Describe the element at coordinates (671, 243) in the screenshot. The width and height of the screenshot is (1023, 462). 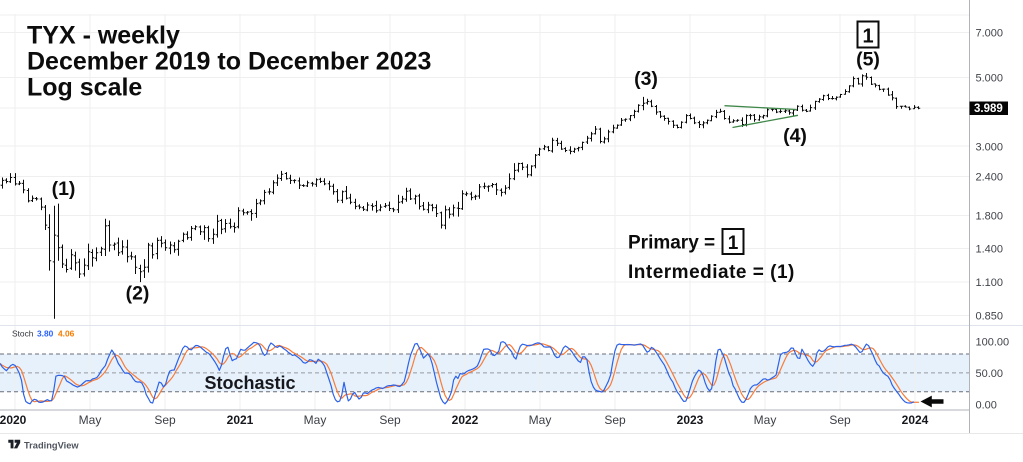
I see `svg-text: Primary =` at that location.